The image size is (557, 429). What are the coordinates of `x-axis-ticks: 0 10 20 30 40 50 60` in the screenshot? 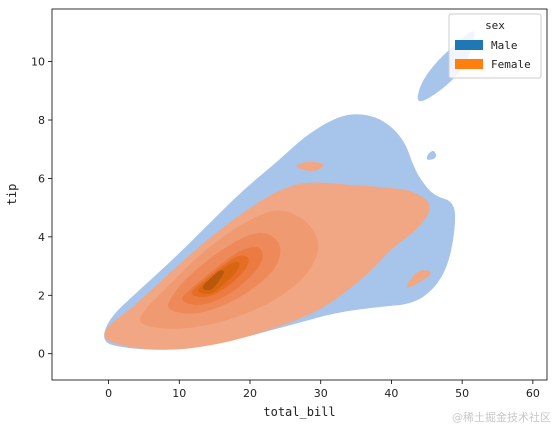 It's located at (322, 390).